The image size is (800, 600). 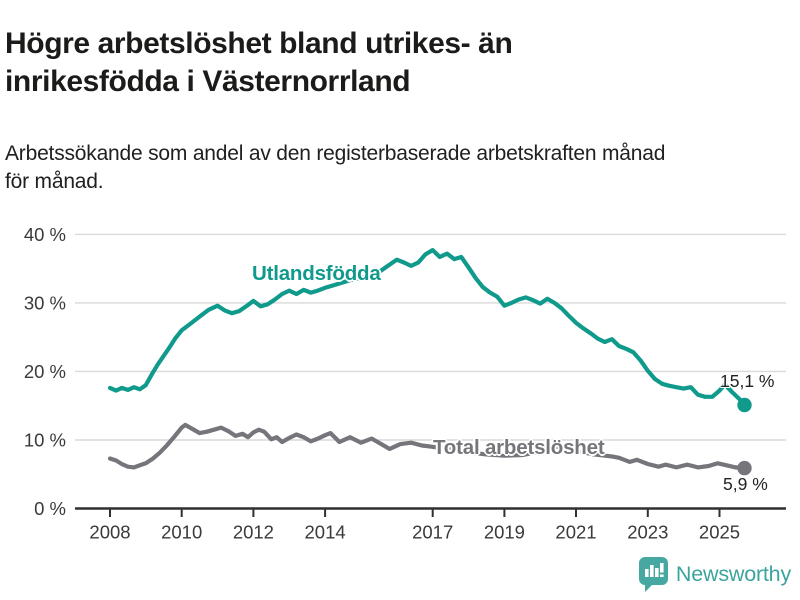 What do you see at coordinates (253, 532) in the screenshot?
I see `x-tick-label: 2012` at bounding box center [253, 532].